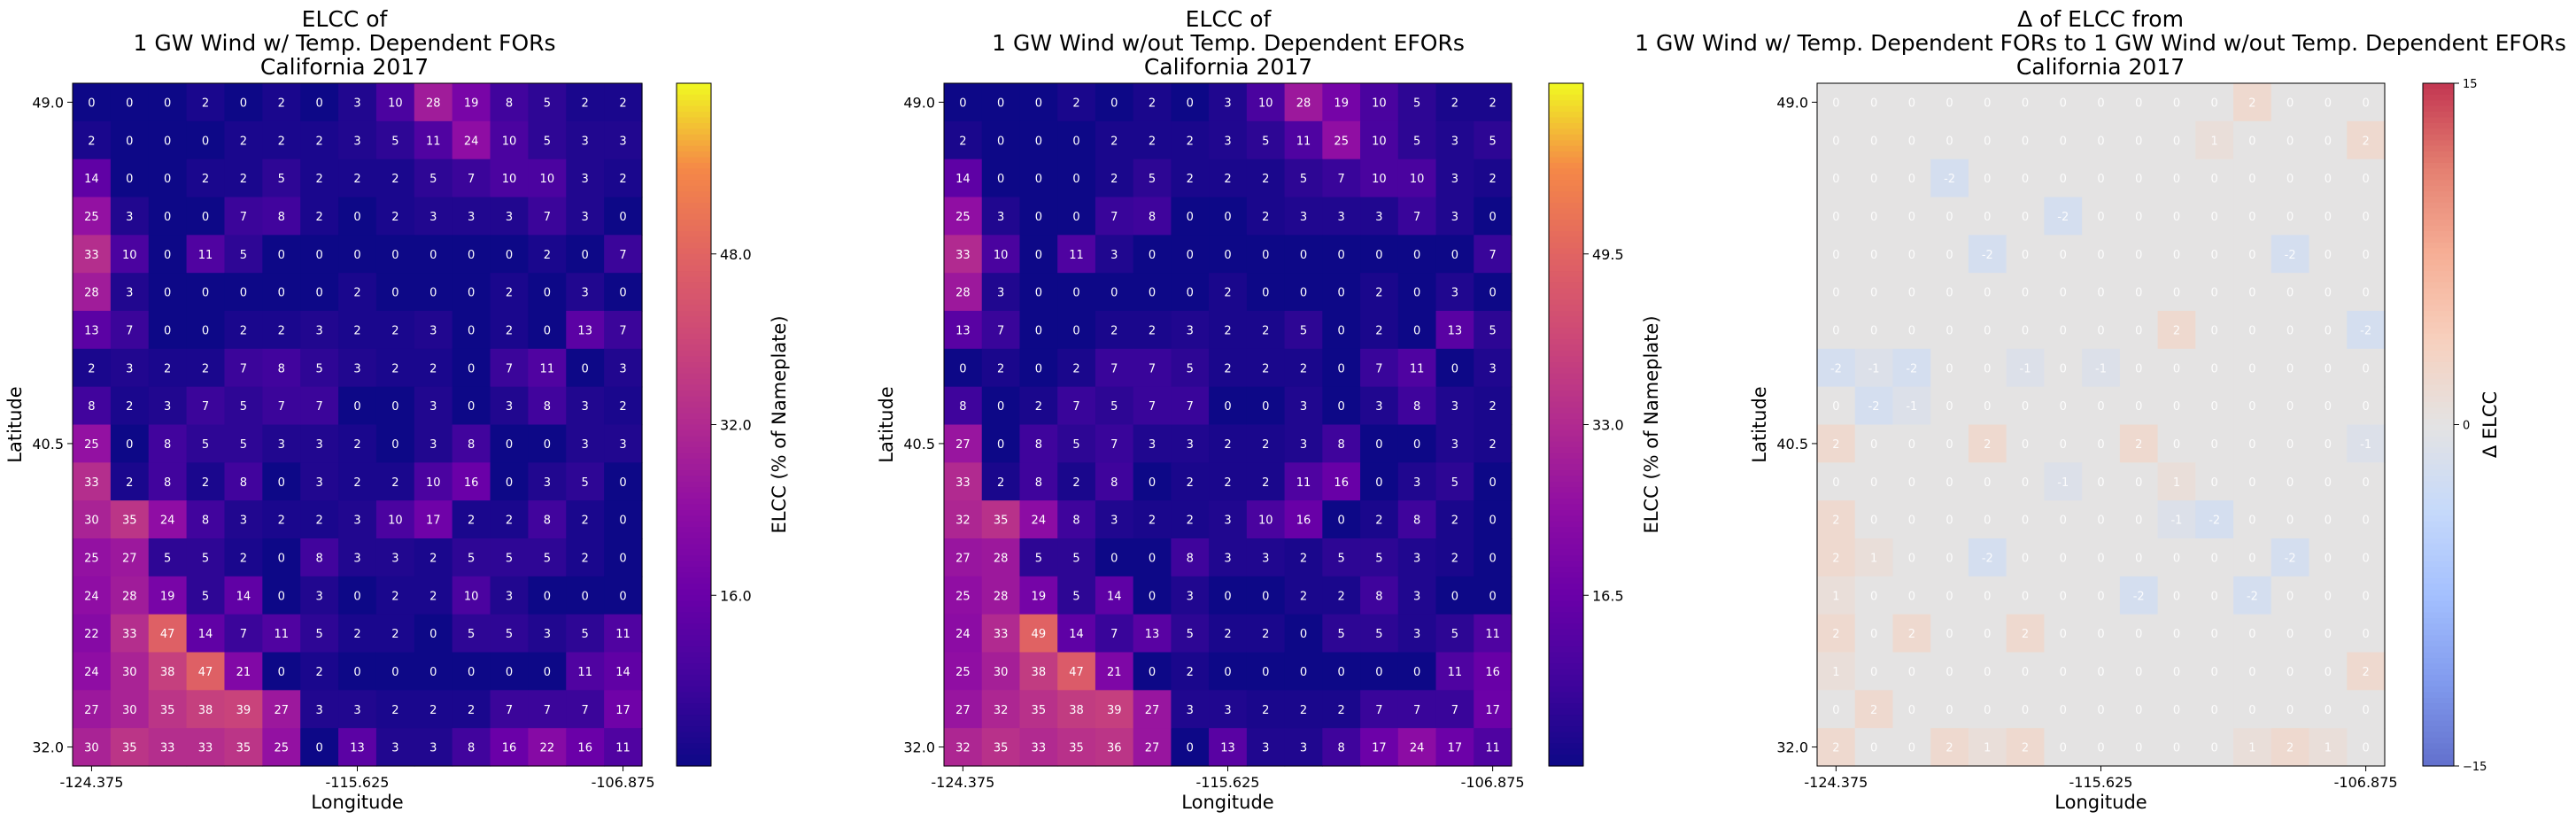 The height and width of the screenshot is (820, 2576). Describe the element at coordinates (1001, 748) in the screenshot. I see `cell-value-label: 35` at that location.